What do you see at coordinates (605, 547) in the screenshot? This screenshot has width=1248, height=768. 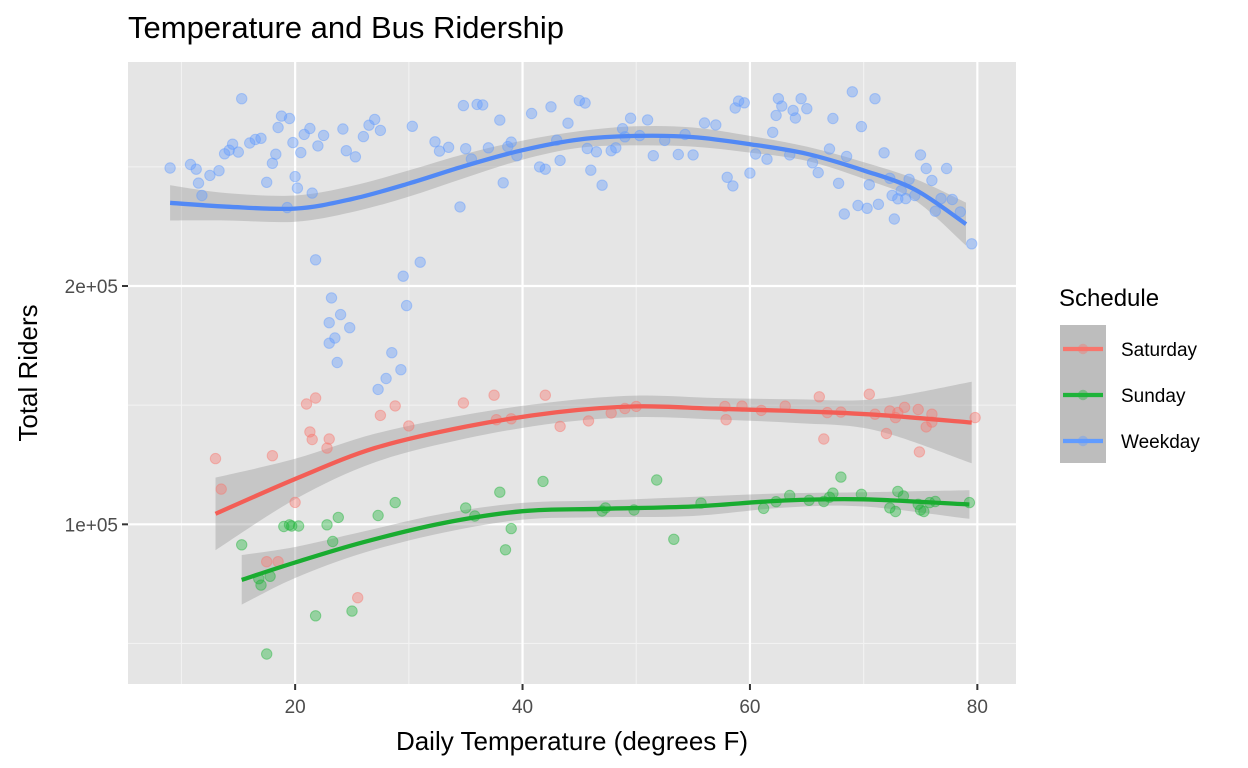 I see `sunday-confidence-band` at bounding box center [605, 547].